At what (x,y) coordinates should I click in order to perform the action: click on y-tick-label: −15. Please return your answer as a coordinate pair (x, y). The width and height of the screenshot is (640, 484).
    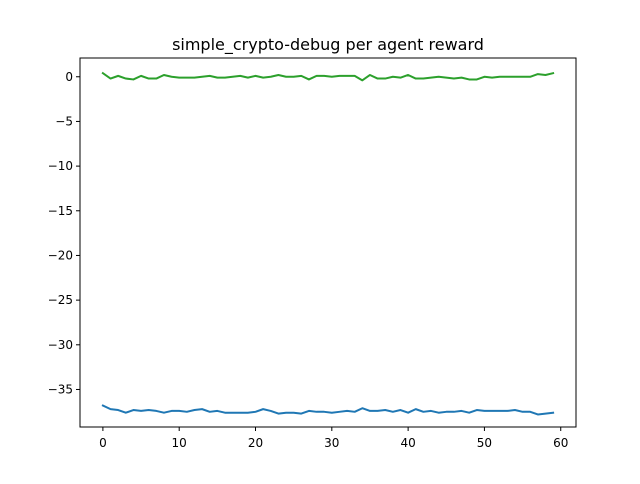
    Looking at the image, I should click on (60, 211).